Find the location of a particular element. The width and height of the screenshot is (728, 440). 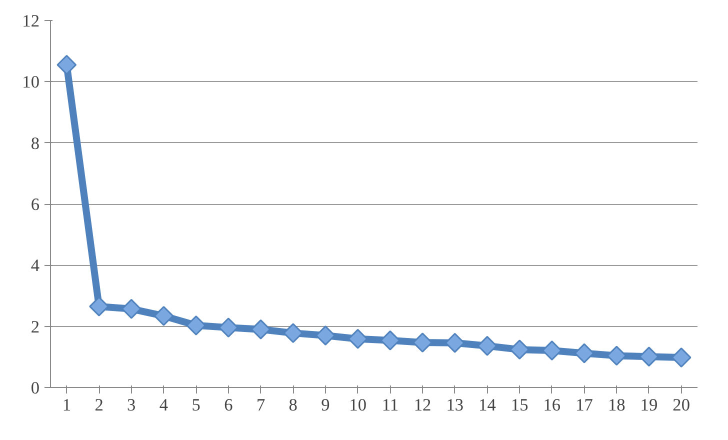

y-tick-label: 0 is located at coordinates (35, 388).